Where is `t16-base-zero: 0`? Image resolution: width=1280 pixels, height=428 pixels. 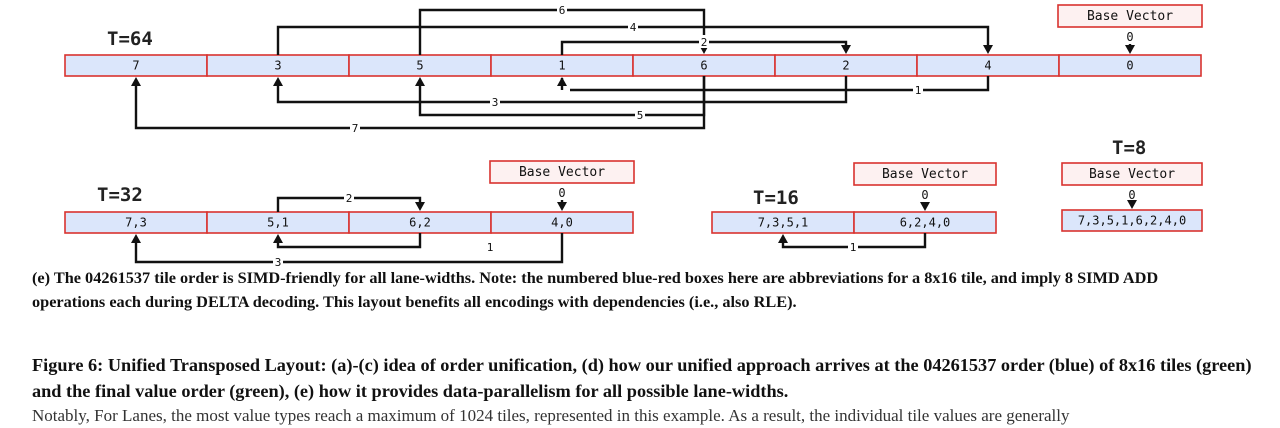
t16-base-zero: 0 is located at coordinates (924, 195).